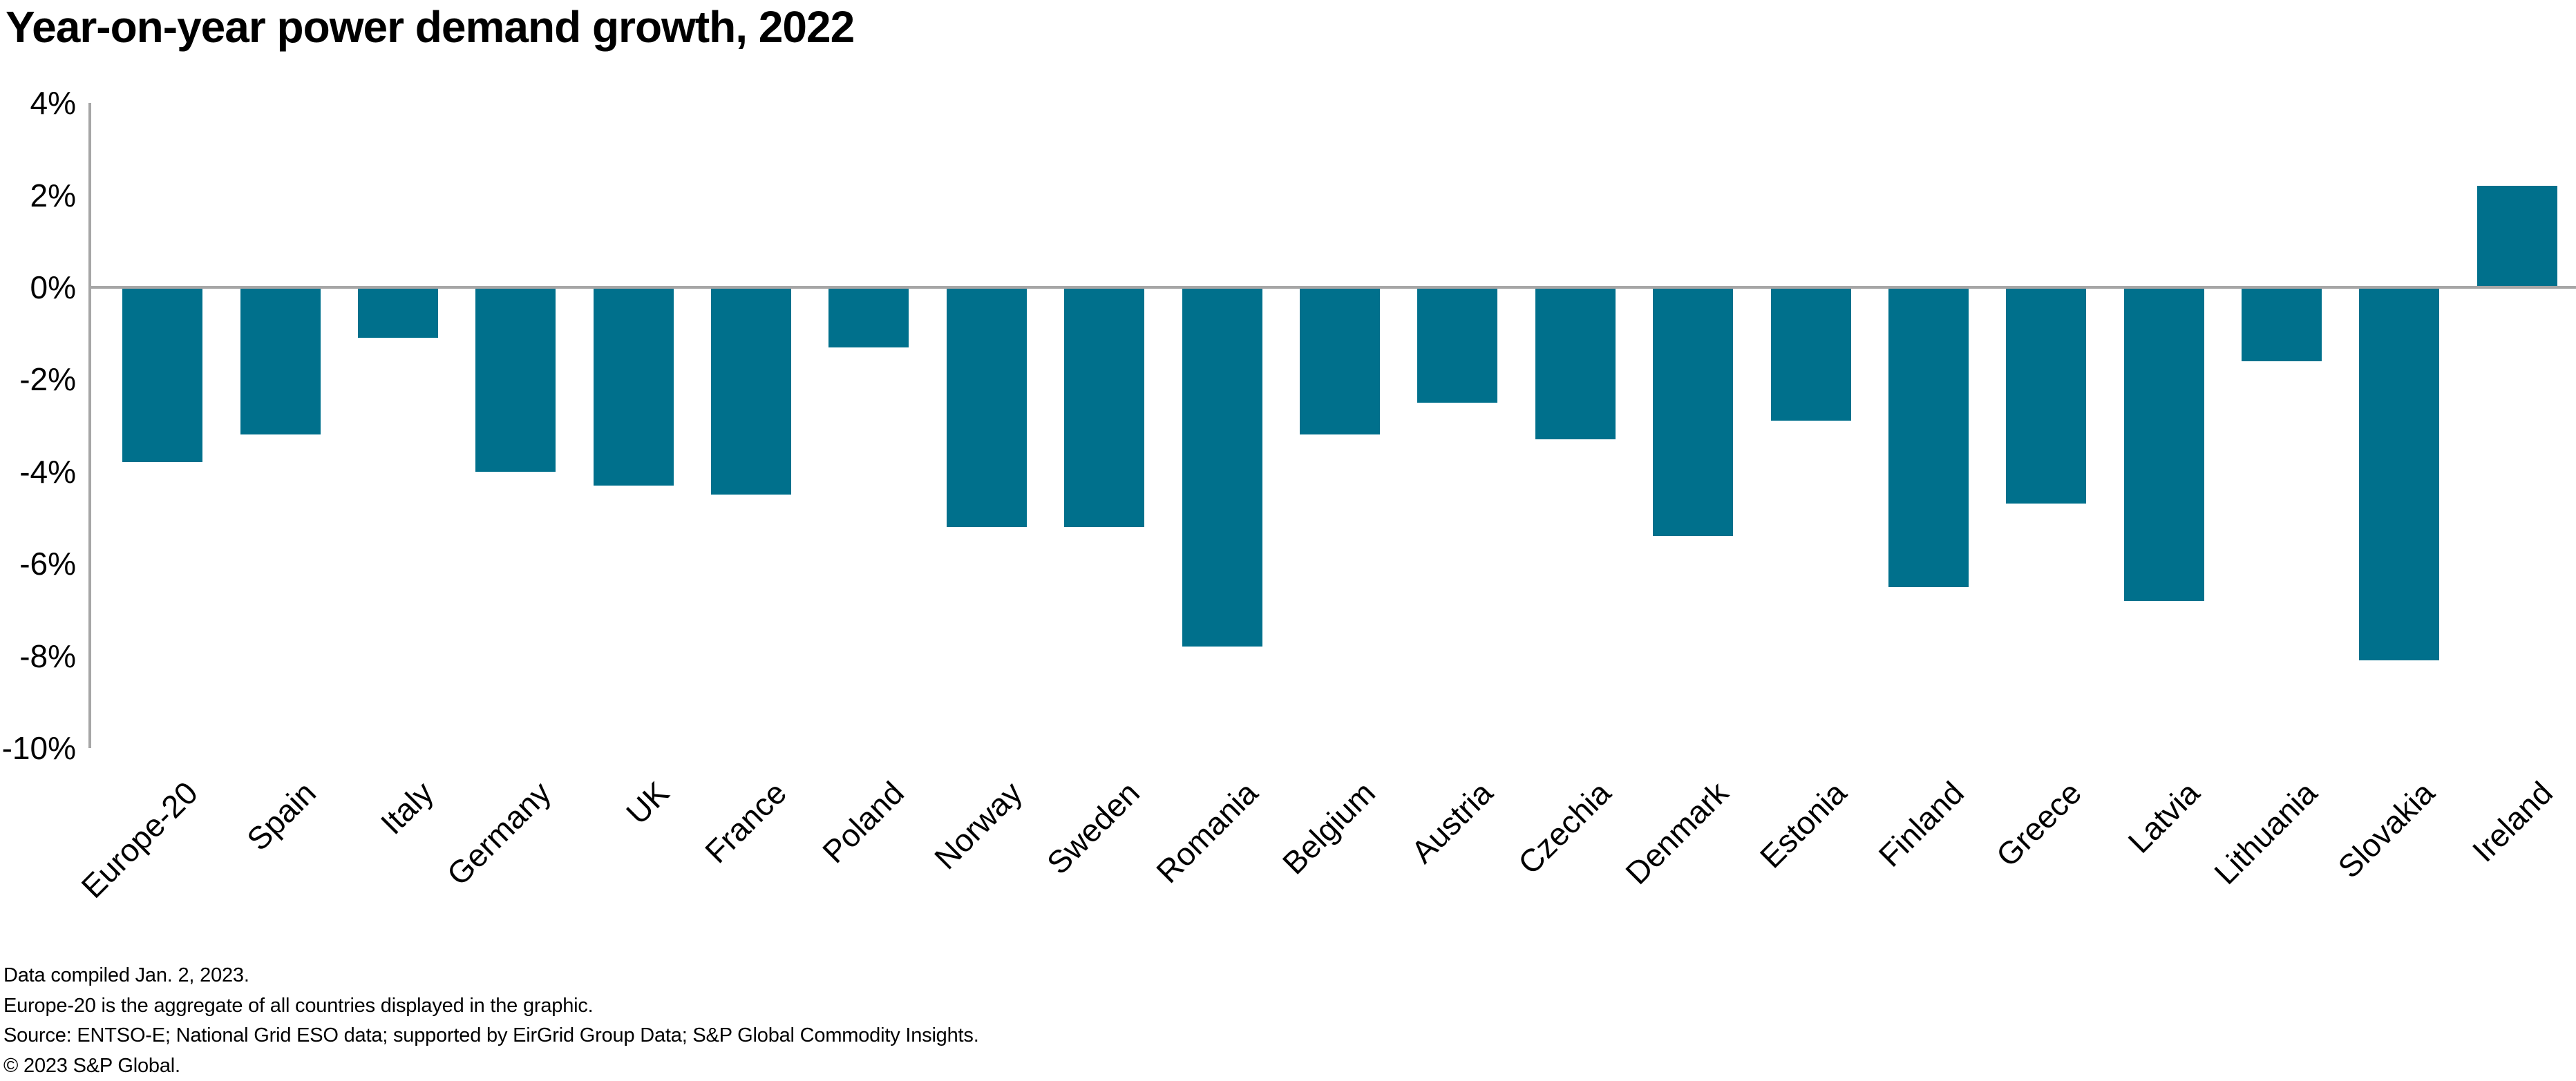  I want to click on bar-spain, so click(280, 360).